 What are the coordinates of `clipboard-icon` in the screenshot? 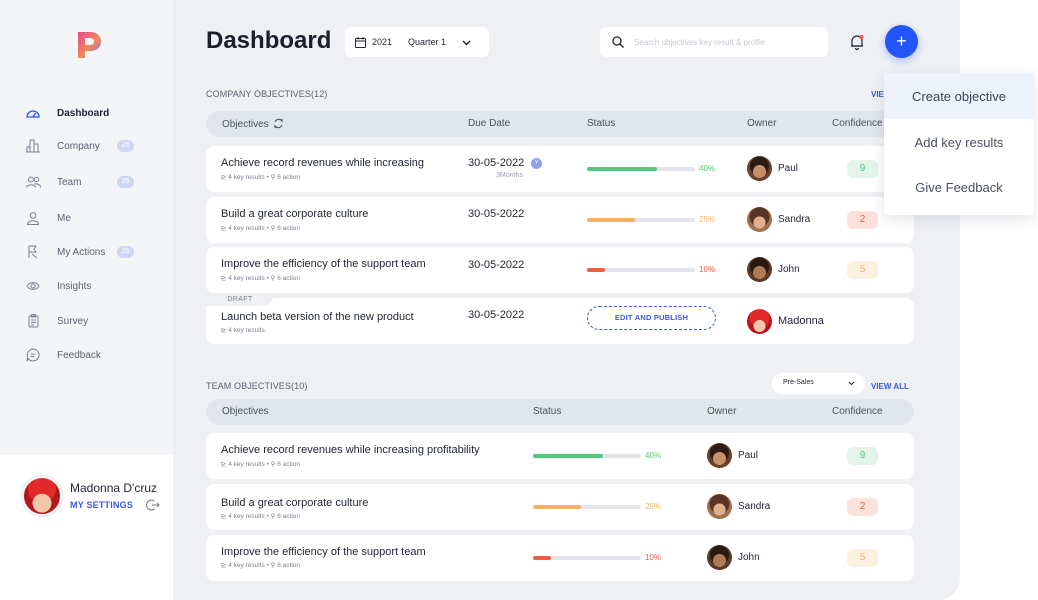 It's located at (33, 321).